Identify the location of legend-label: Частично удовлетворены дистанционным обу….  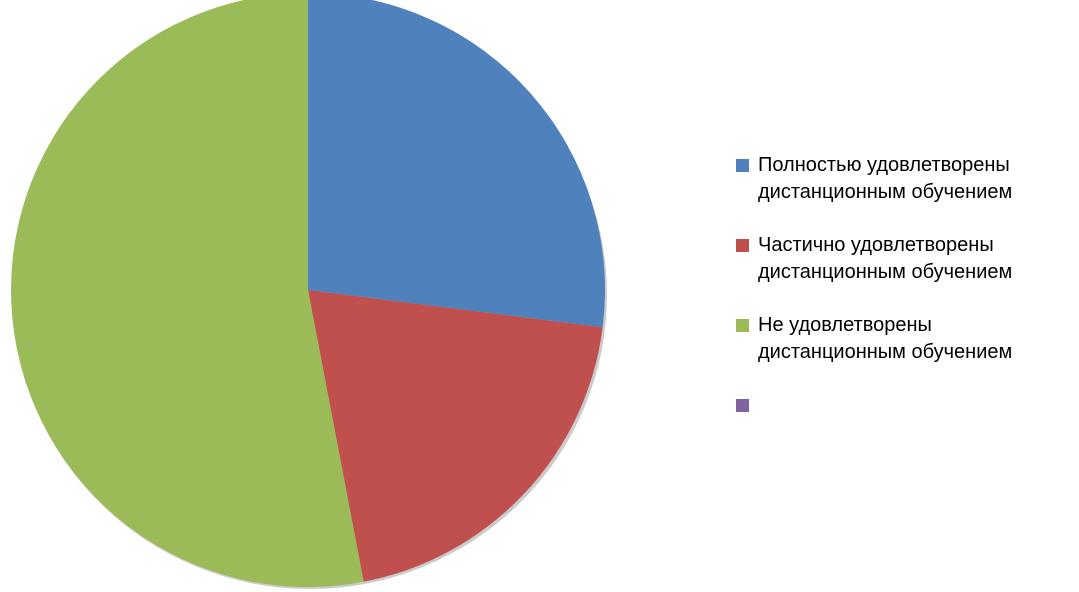
(885, 258).